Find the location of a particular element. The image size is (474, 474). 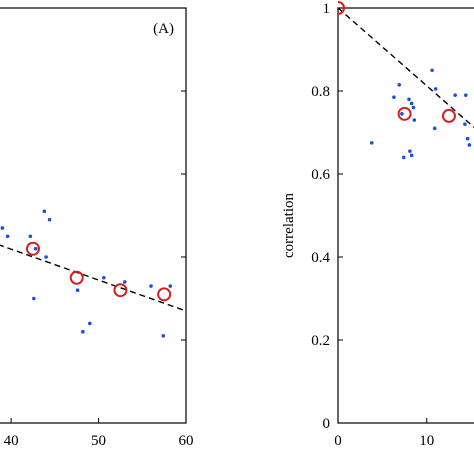

y-axis-title: correlation is located at coordinates (289, 225).